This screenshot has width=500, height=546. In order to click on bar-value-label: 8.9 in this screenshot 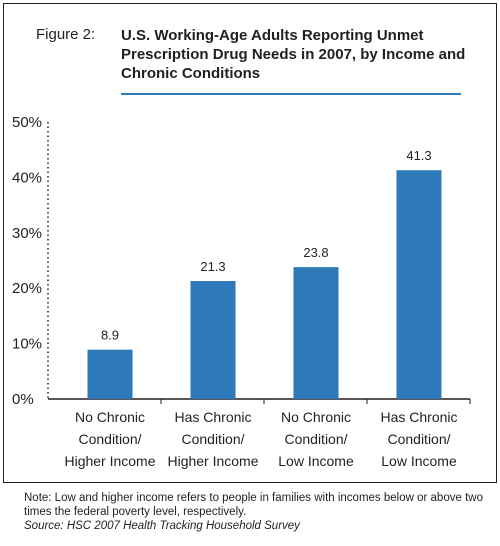, I will do `click(110, 335)`.